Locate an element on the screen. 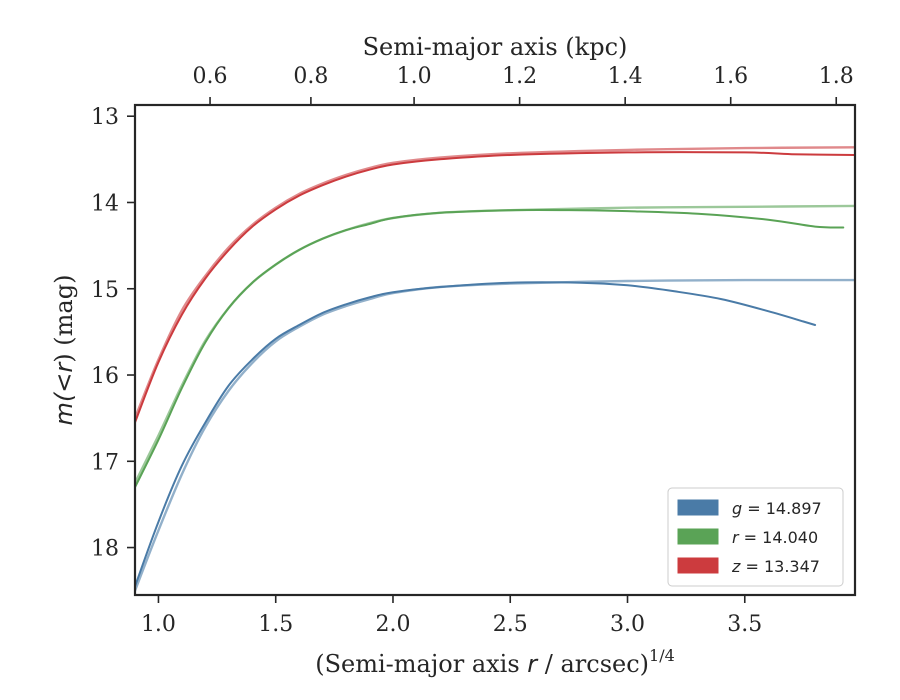 The width and height of the screenshot is (900, 700). top-tick-label: 1.2 is located at coordinates (519, 76).